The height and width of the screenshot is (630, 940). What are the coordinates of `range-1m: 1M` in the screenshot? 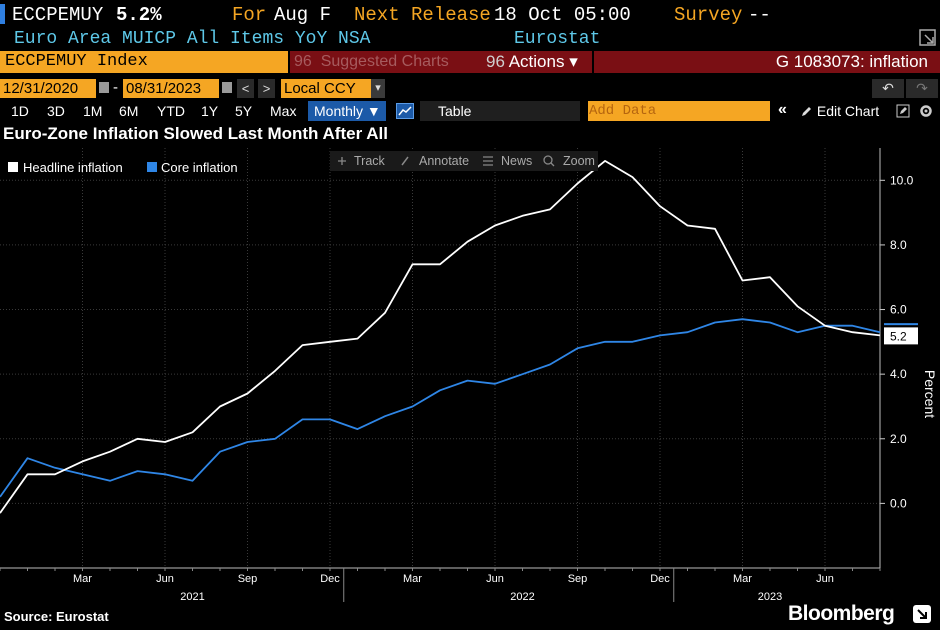 It's located at (93, 111).